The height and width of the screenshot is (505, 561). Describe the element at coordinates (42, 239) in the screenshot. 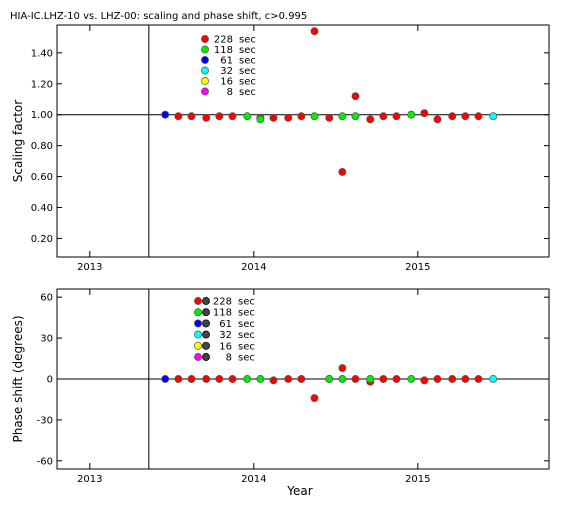

I see `y-tick-label: 0.20` at that location.